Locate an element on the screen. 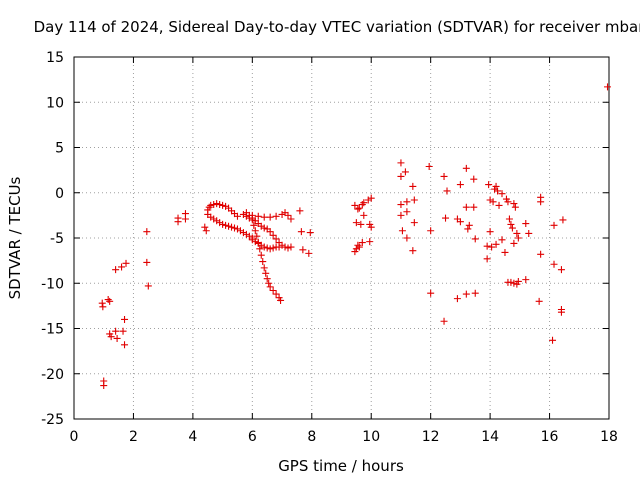 Image resolution: width=640 pixels, height=480 pixels. x-tick-label: 6 is located at coordinates (252, 437).